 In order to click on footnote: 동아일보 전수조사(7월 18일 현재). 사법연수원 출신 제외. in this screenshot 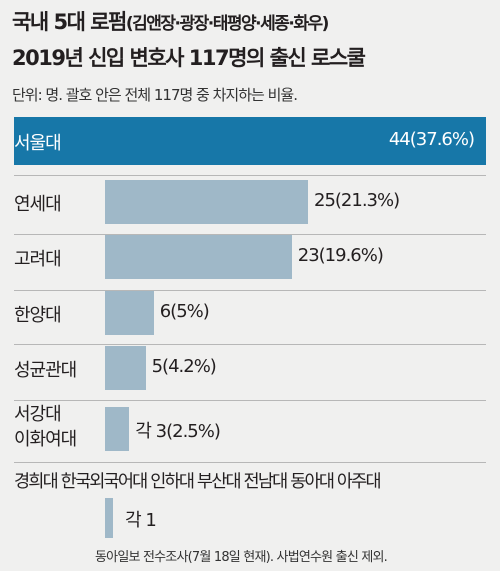, I will do `click(241, 557)`.